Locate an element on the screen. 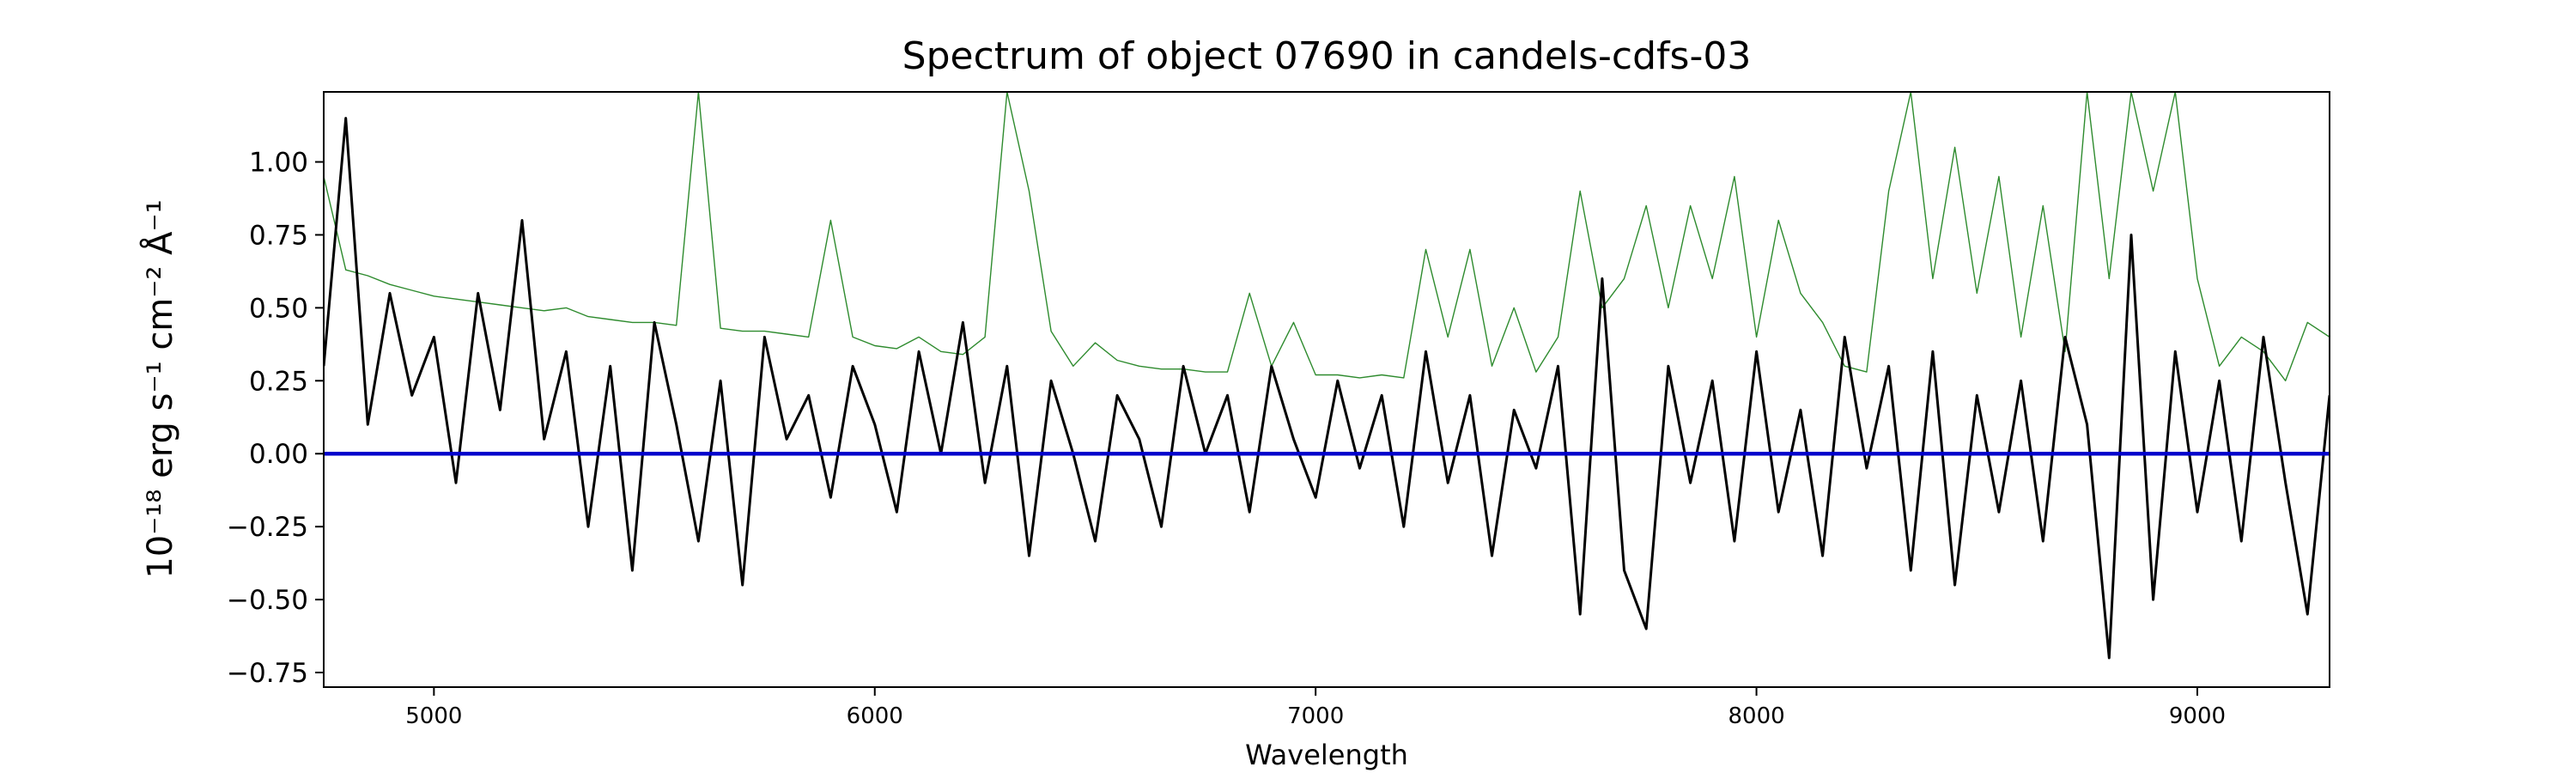  y-tick-label: −0.50 is located at coordinates (268, 600).